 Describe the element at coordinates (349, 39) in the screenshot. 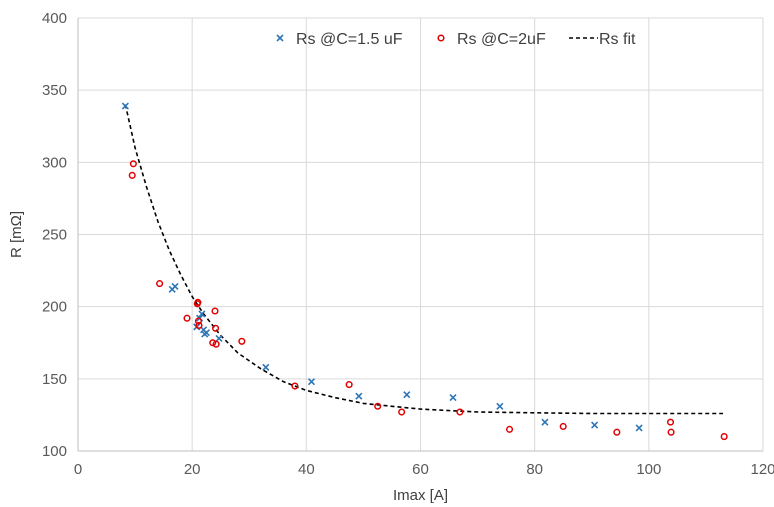

I see `legend-label-series1: Rs @C=1.5 uF` at that location.